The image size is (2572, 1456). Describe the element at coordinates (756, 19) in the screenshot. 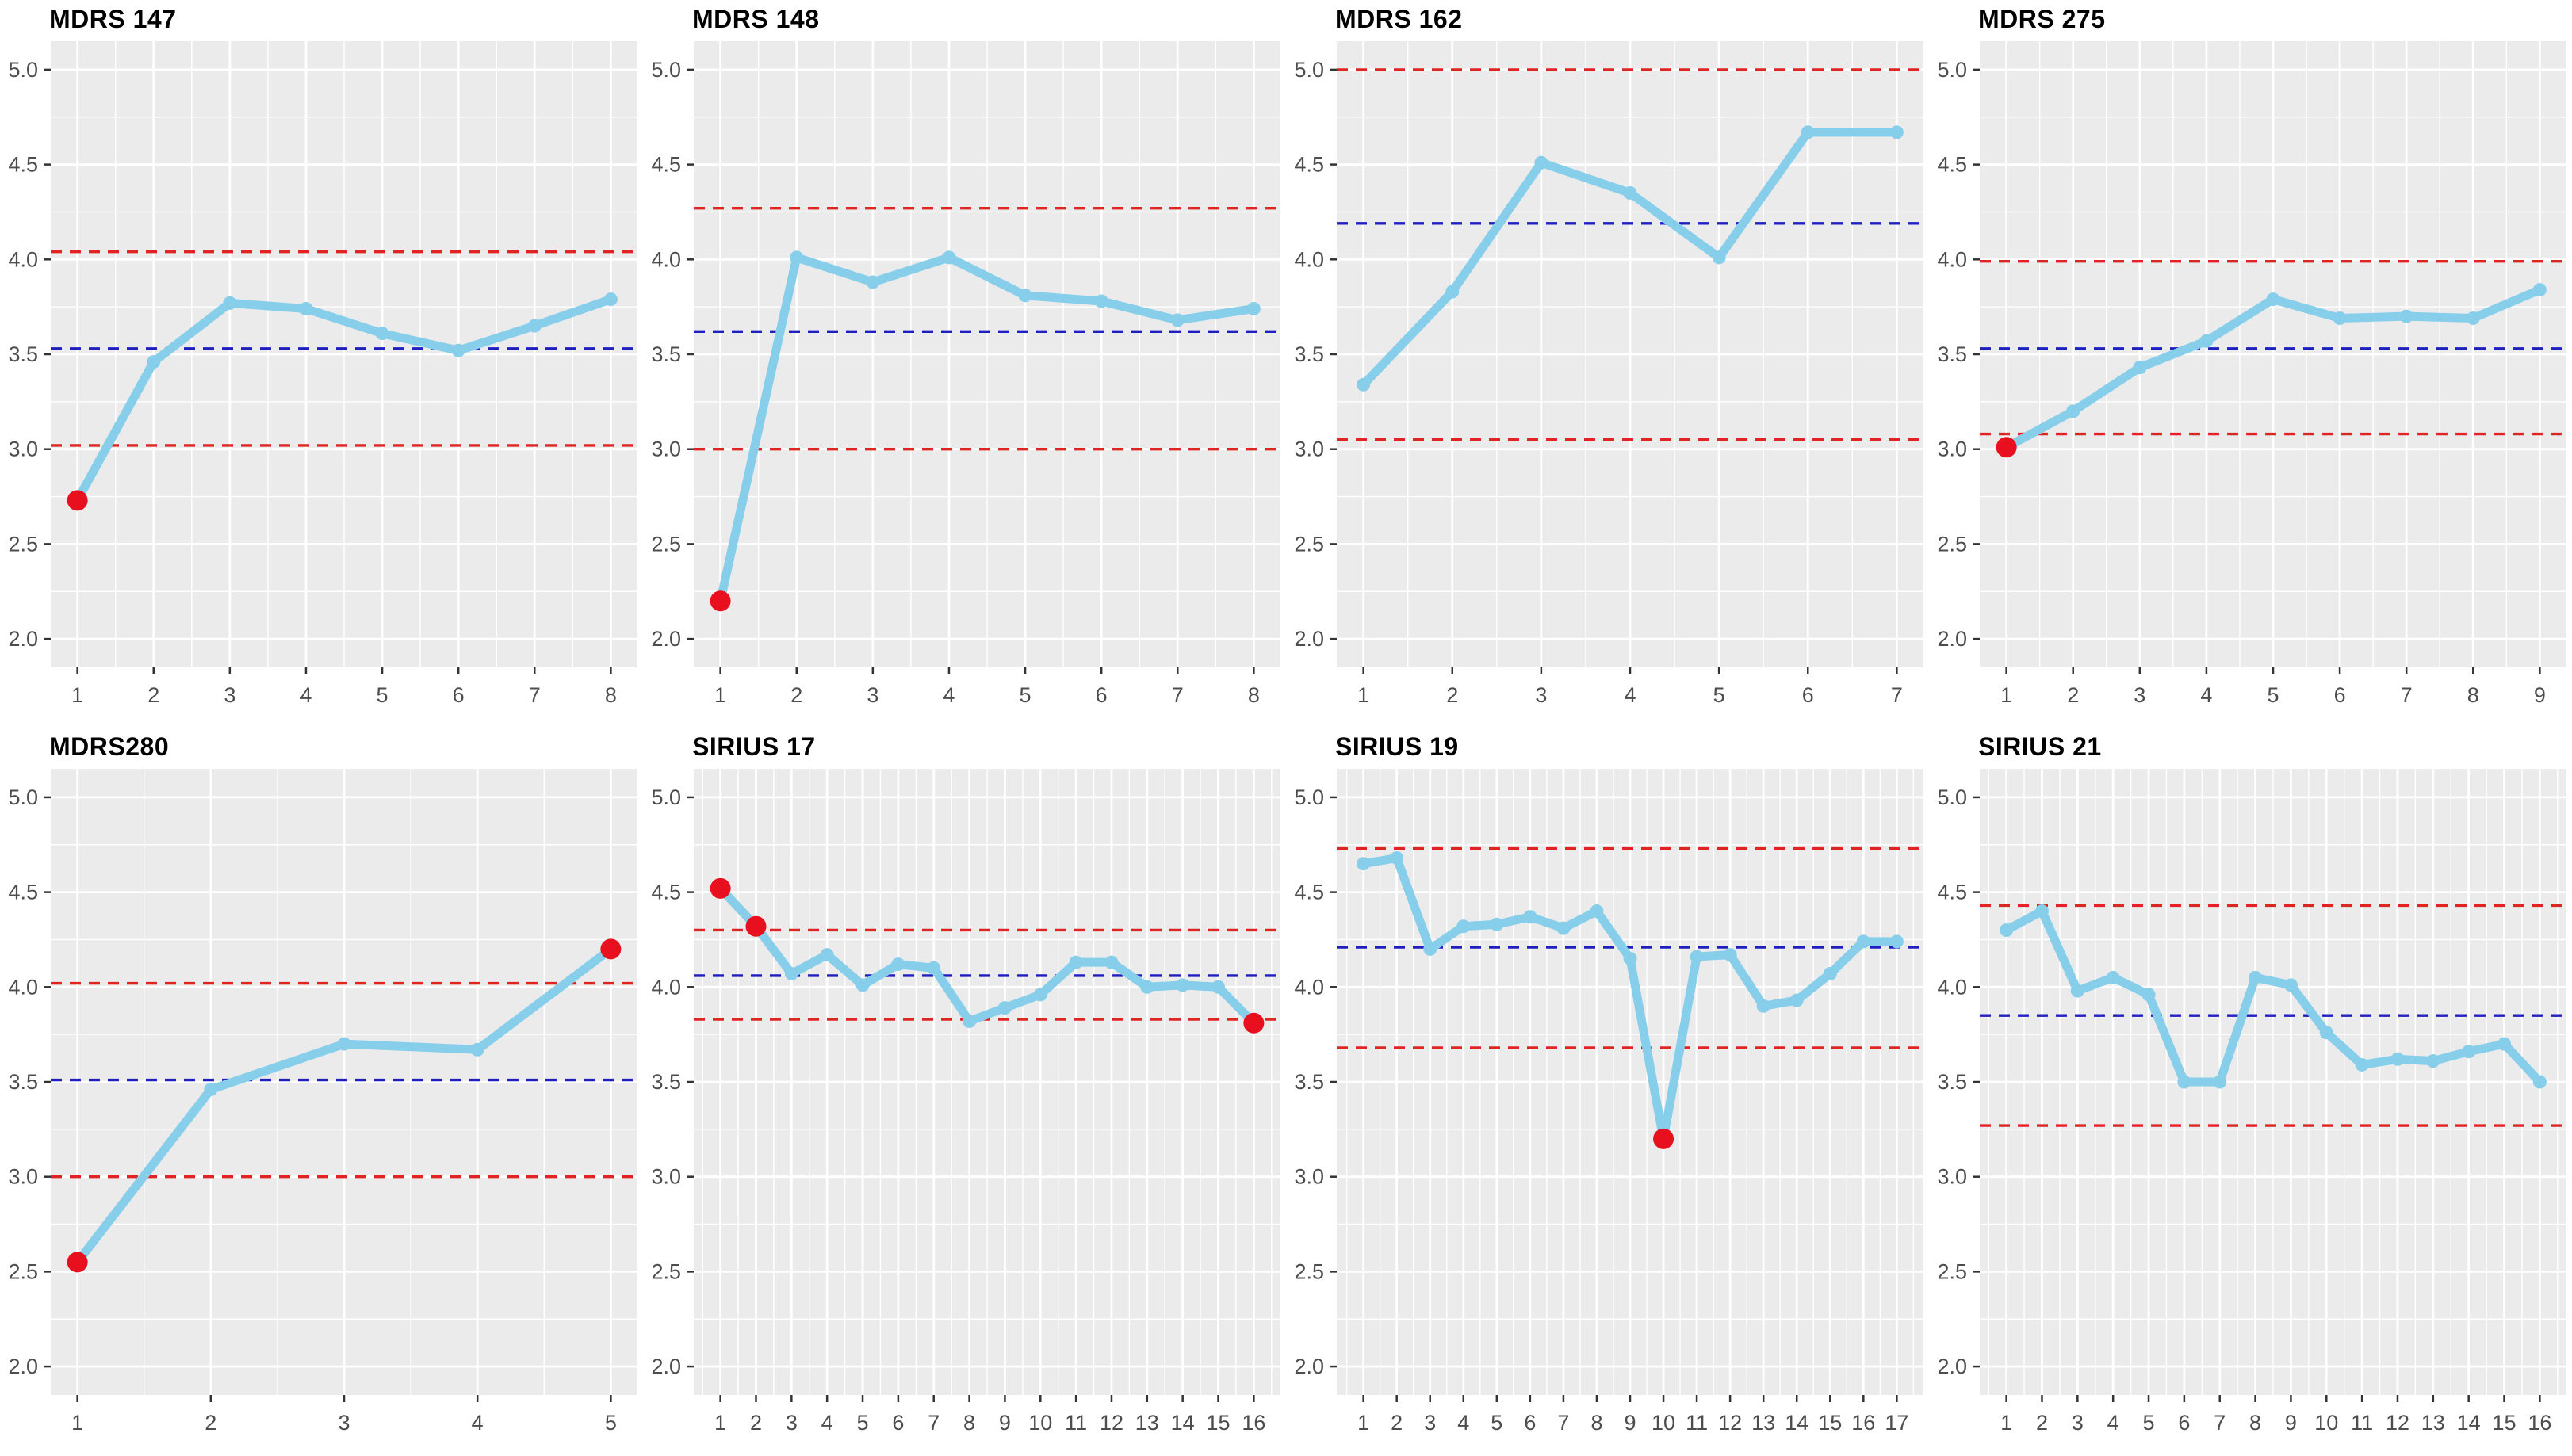

I see `chart-title: MDRS 148` at that location.